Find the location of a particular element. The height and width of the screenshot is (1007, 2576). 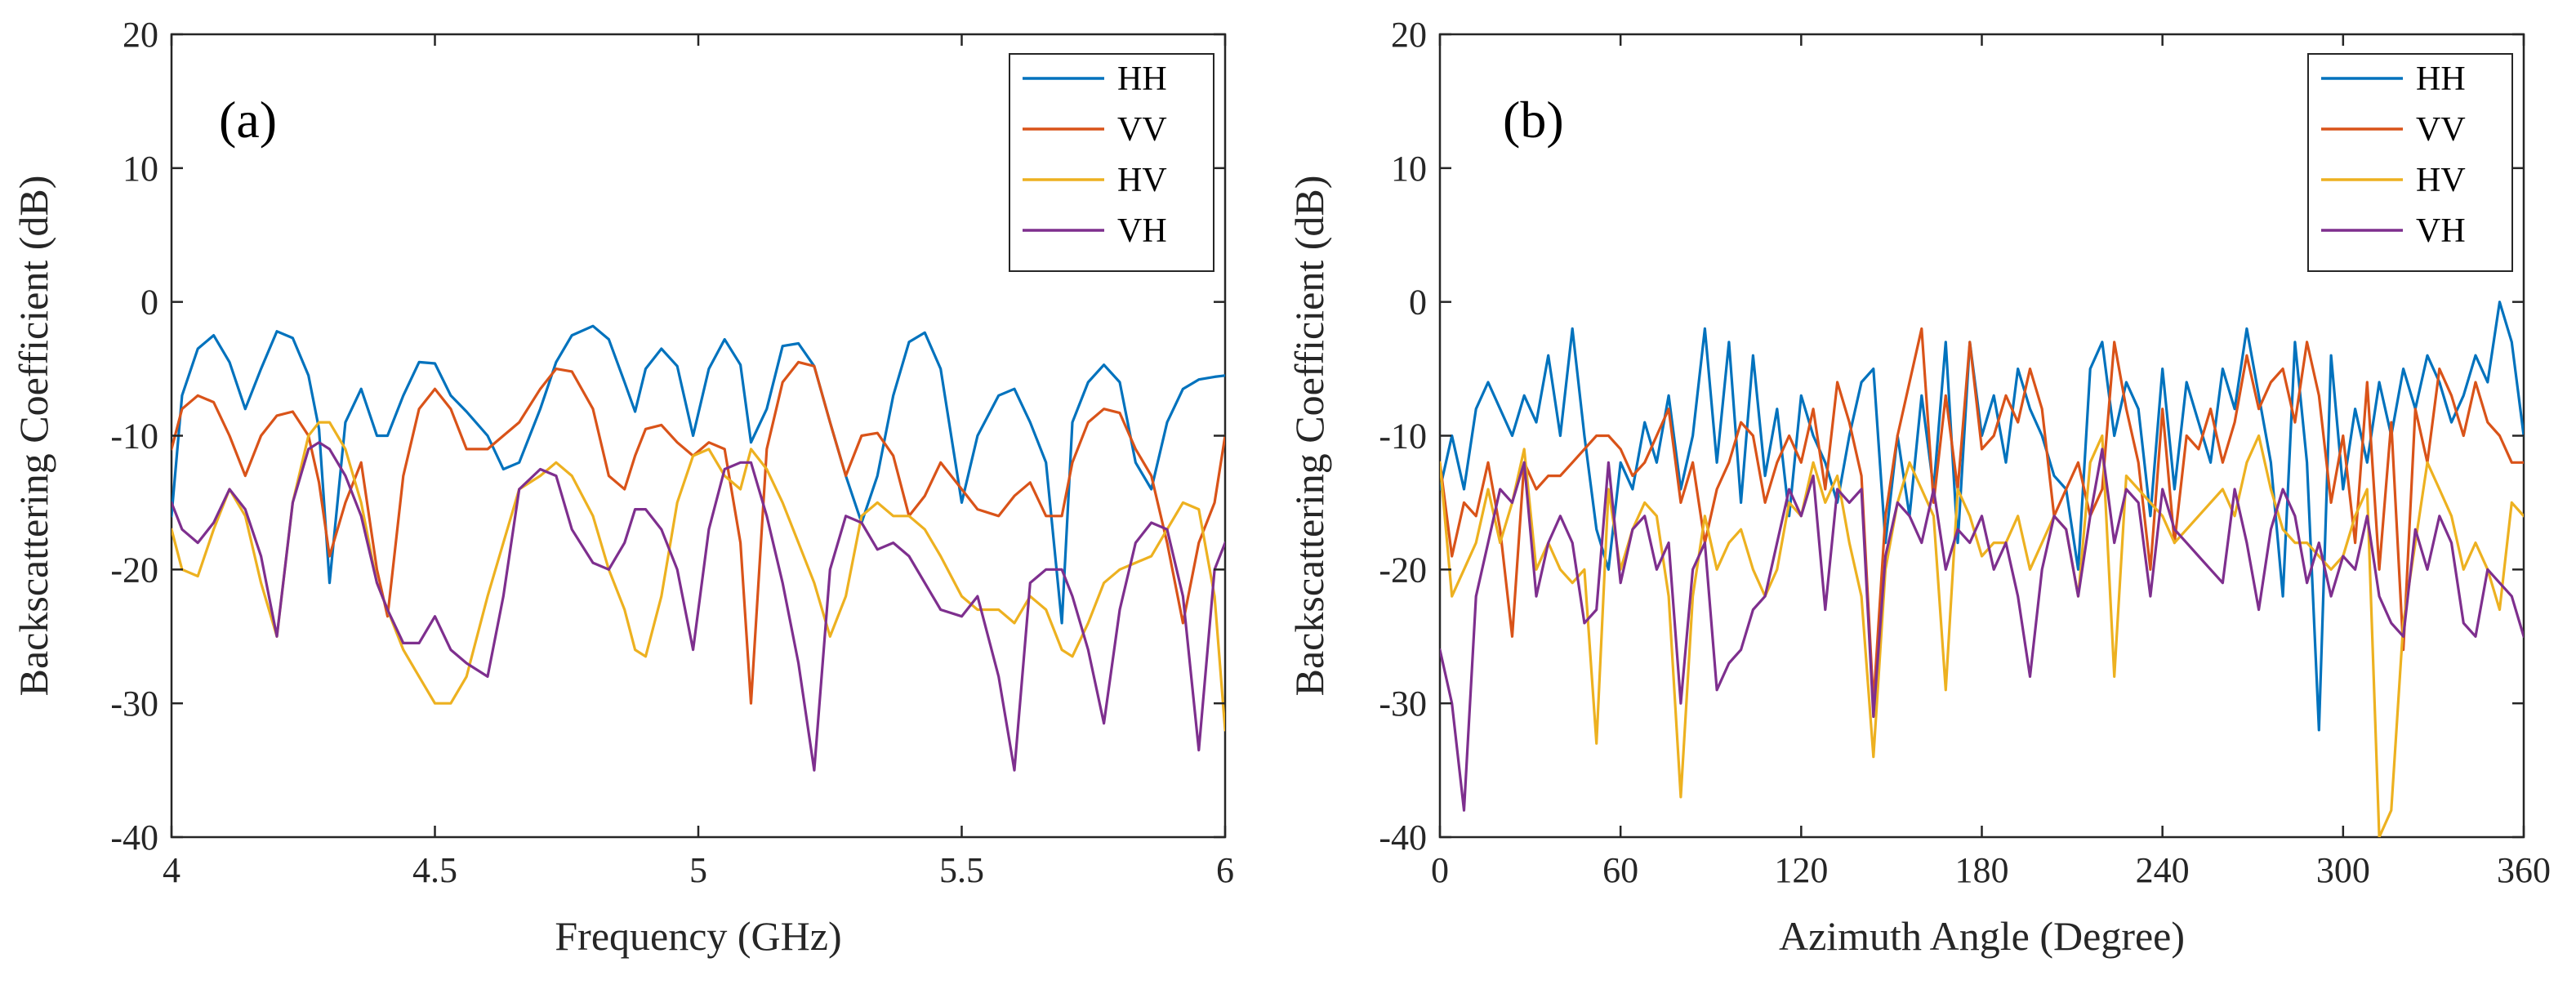

panel-a-legend: HH VV HV VH is located at coordinates (1111, 162).